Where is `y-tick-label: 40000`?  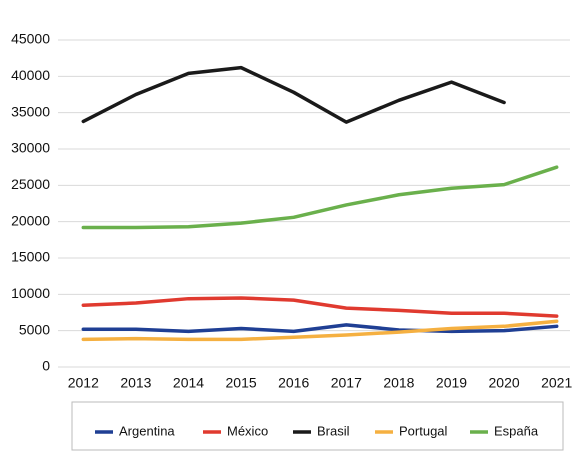
y-tick-label: 40000 is located at coordinates (30, 75).